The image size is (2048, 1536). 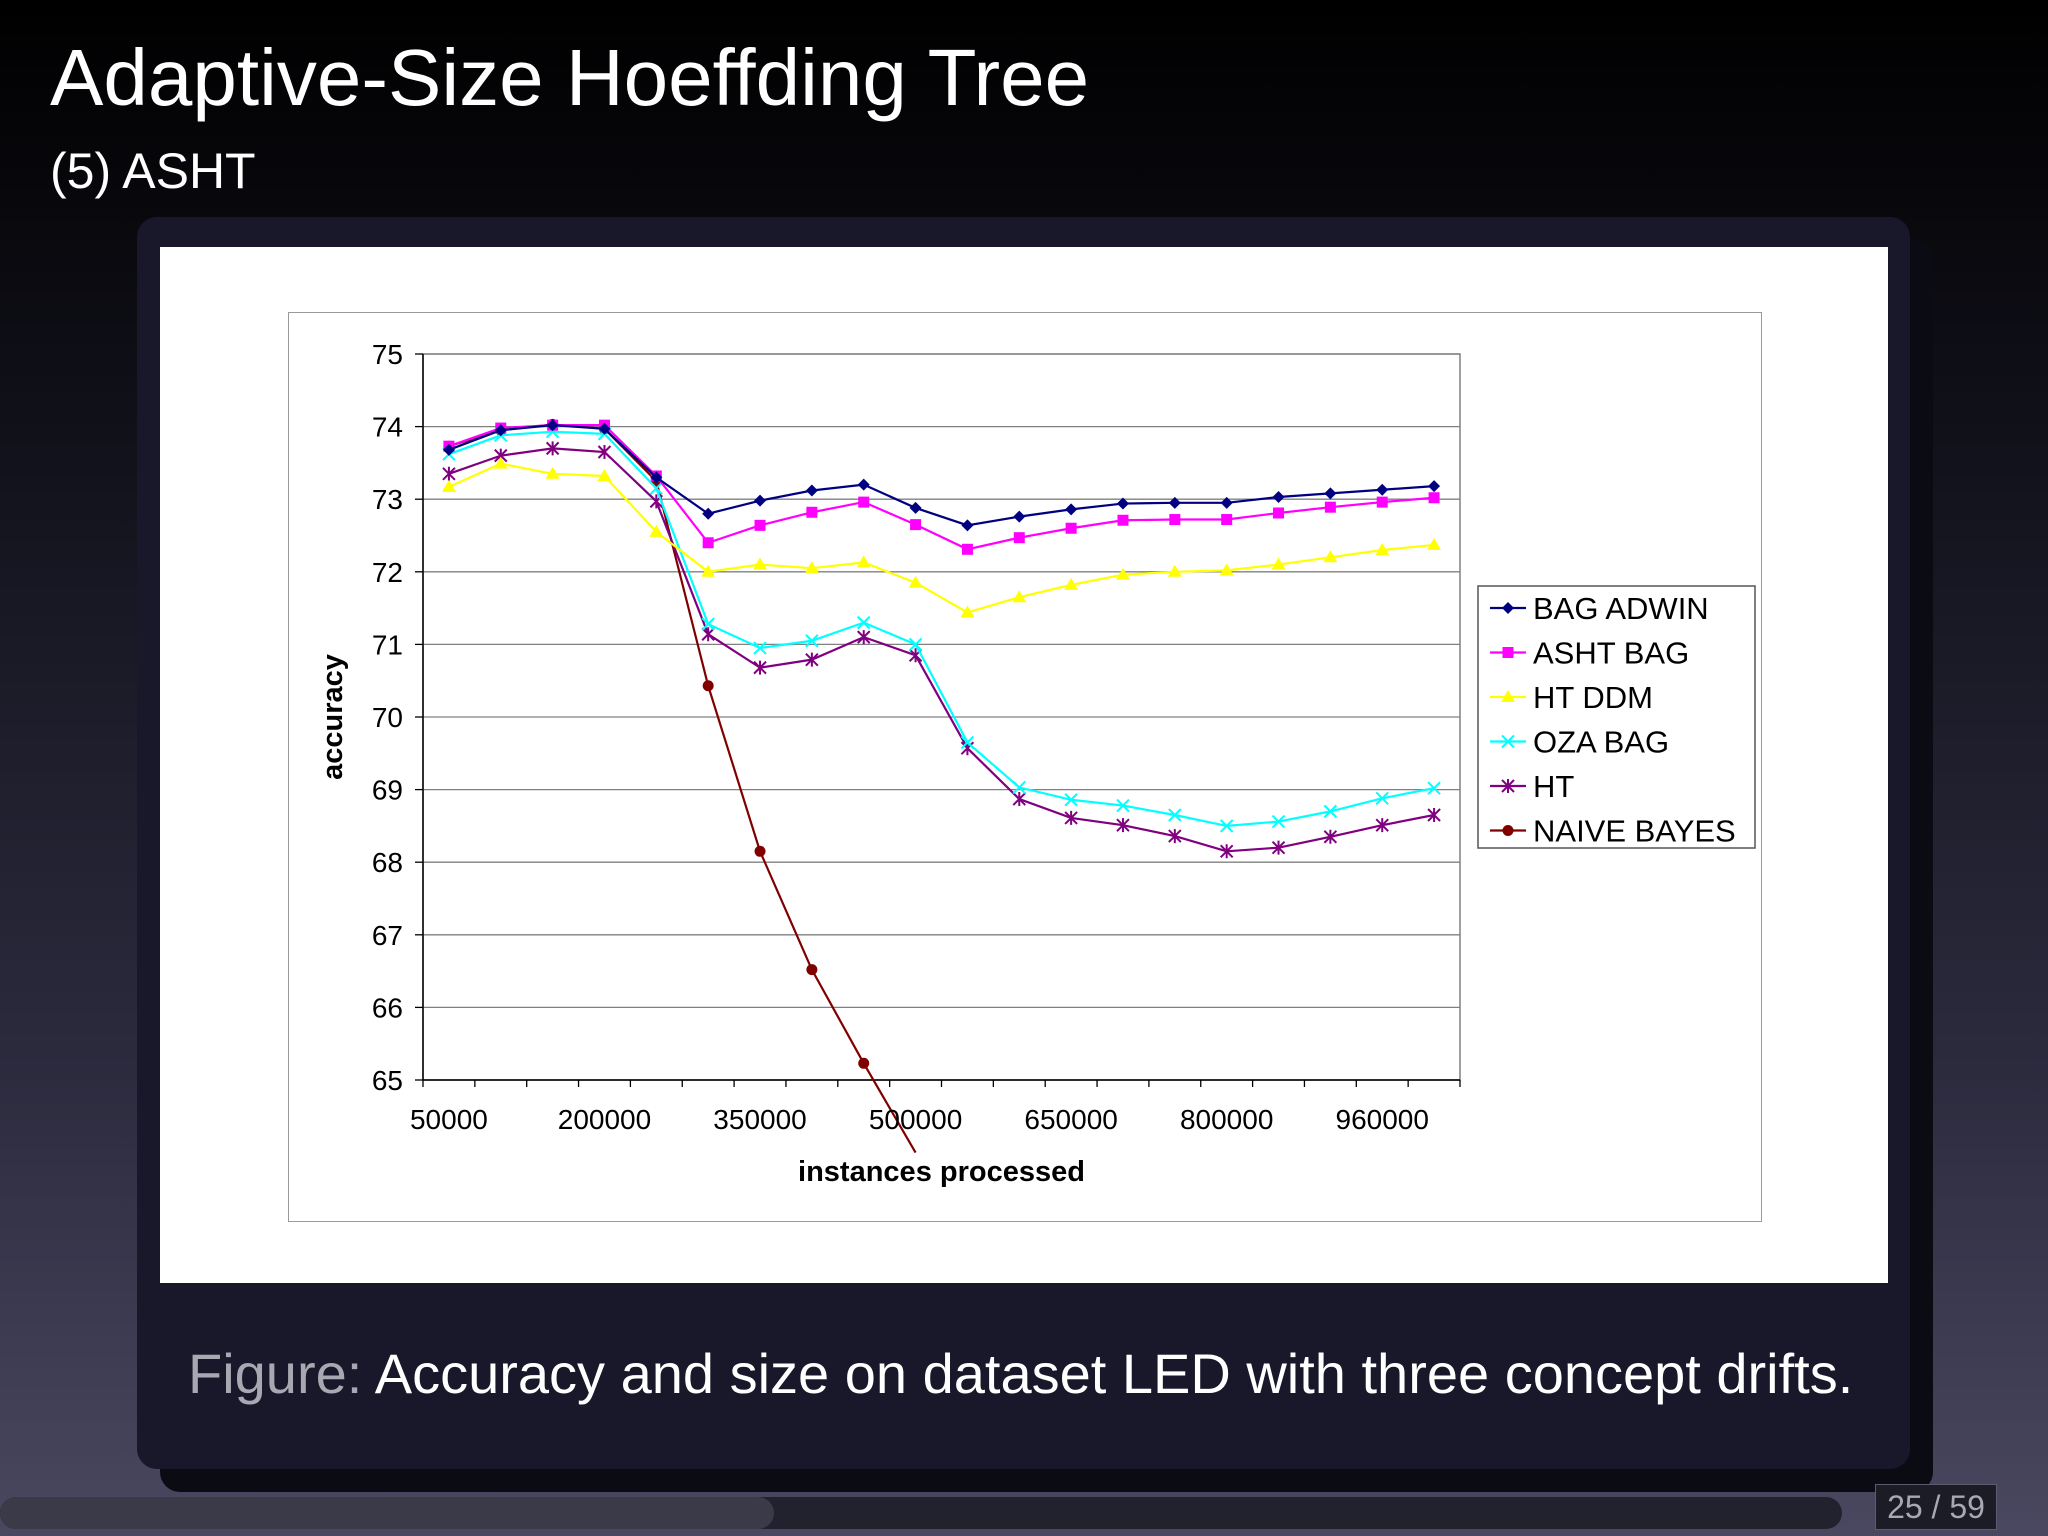 I want to click on y-tick-label: 75, so click(x=387, y=354).